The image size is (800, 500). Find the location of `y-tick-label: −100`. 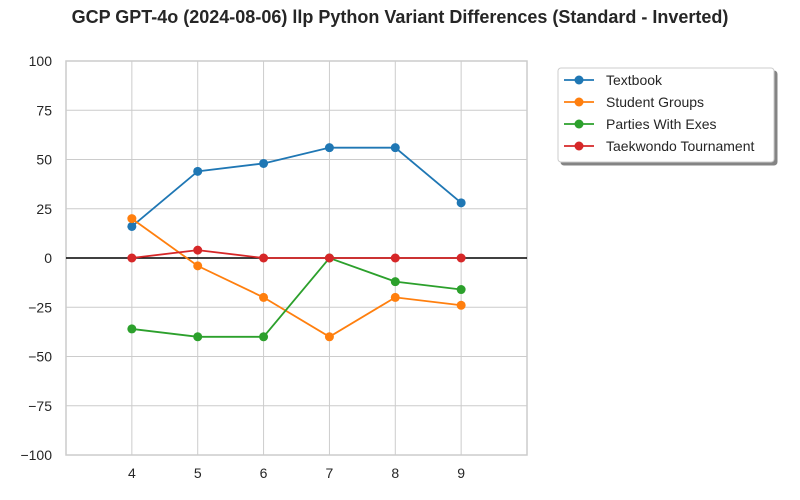

y-tick-label: −100 is located at coordinates (36, 455).